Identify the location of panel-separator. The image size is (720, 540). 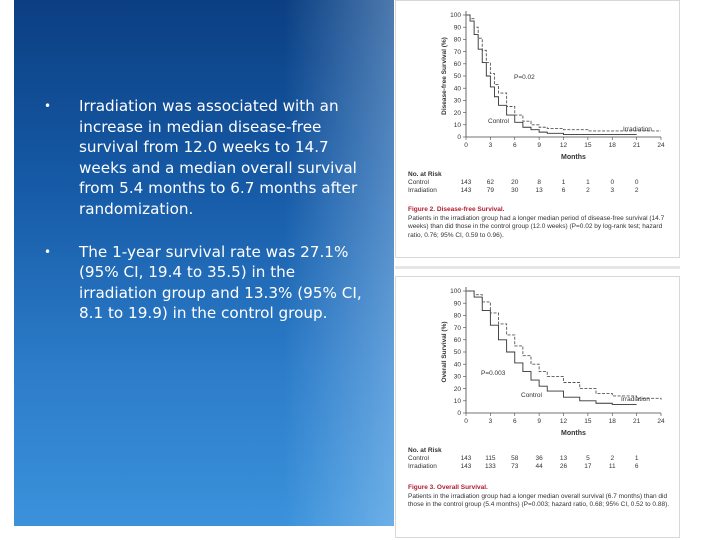
(537, 267).